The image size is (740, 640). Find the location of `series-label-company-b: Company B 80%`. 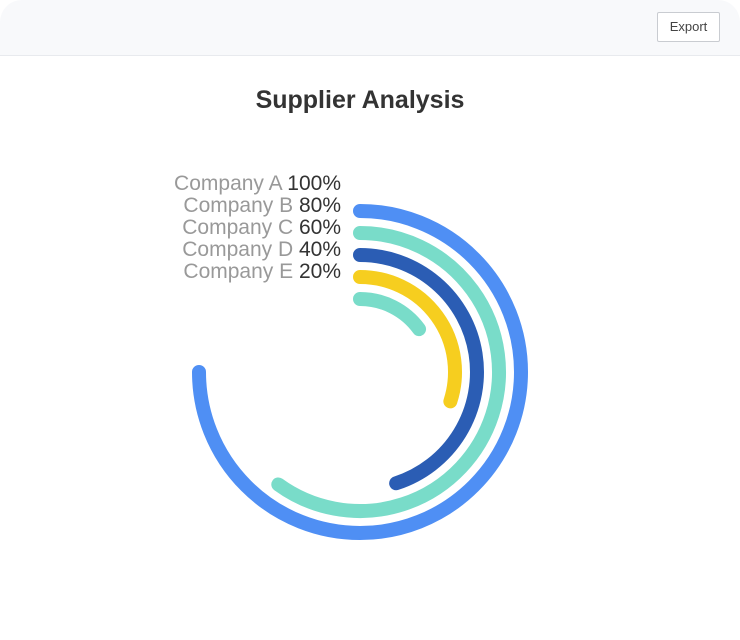

series-label-company-b: Company B 80% is located at coordinates (262, 205).